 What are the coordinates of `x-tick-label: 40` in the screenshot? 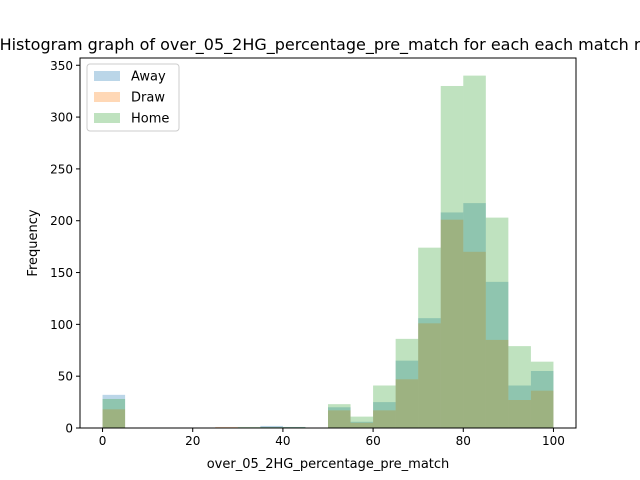 It's located at (282, 441).